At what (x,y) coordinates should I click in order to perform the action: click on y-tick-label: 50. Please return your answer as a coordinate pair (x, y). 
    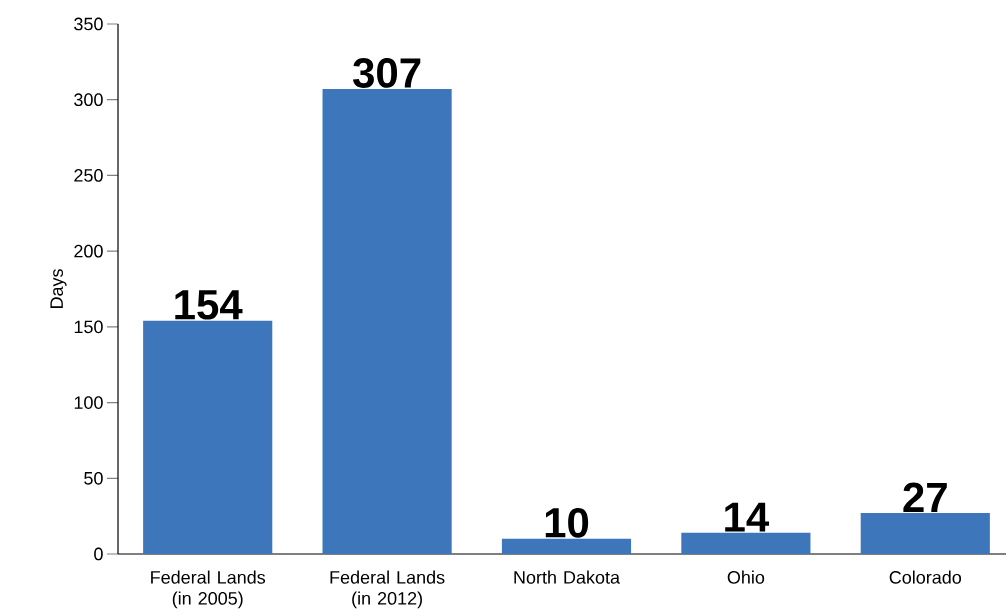
    Looking at the image, I should click on (93, 478).